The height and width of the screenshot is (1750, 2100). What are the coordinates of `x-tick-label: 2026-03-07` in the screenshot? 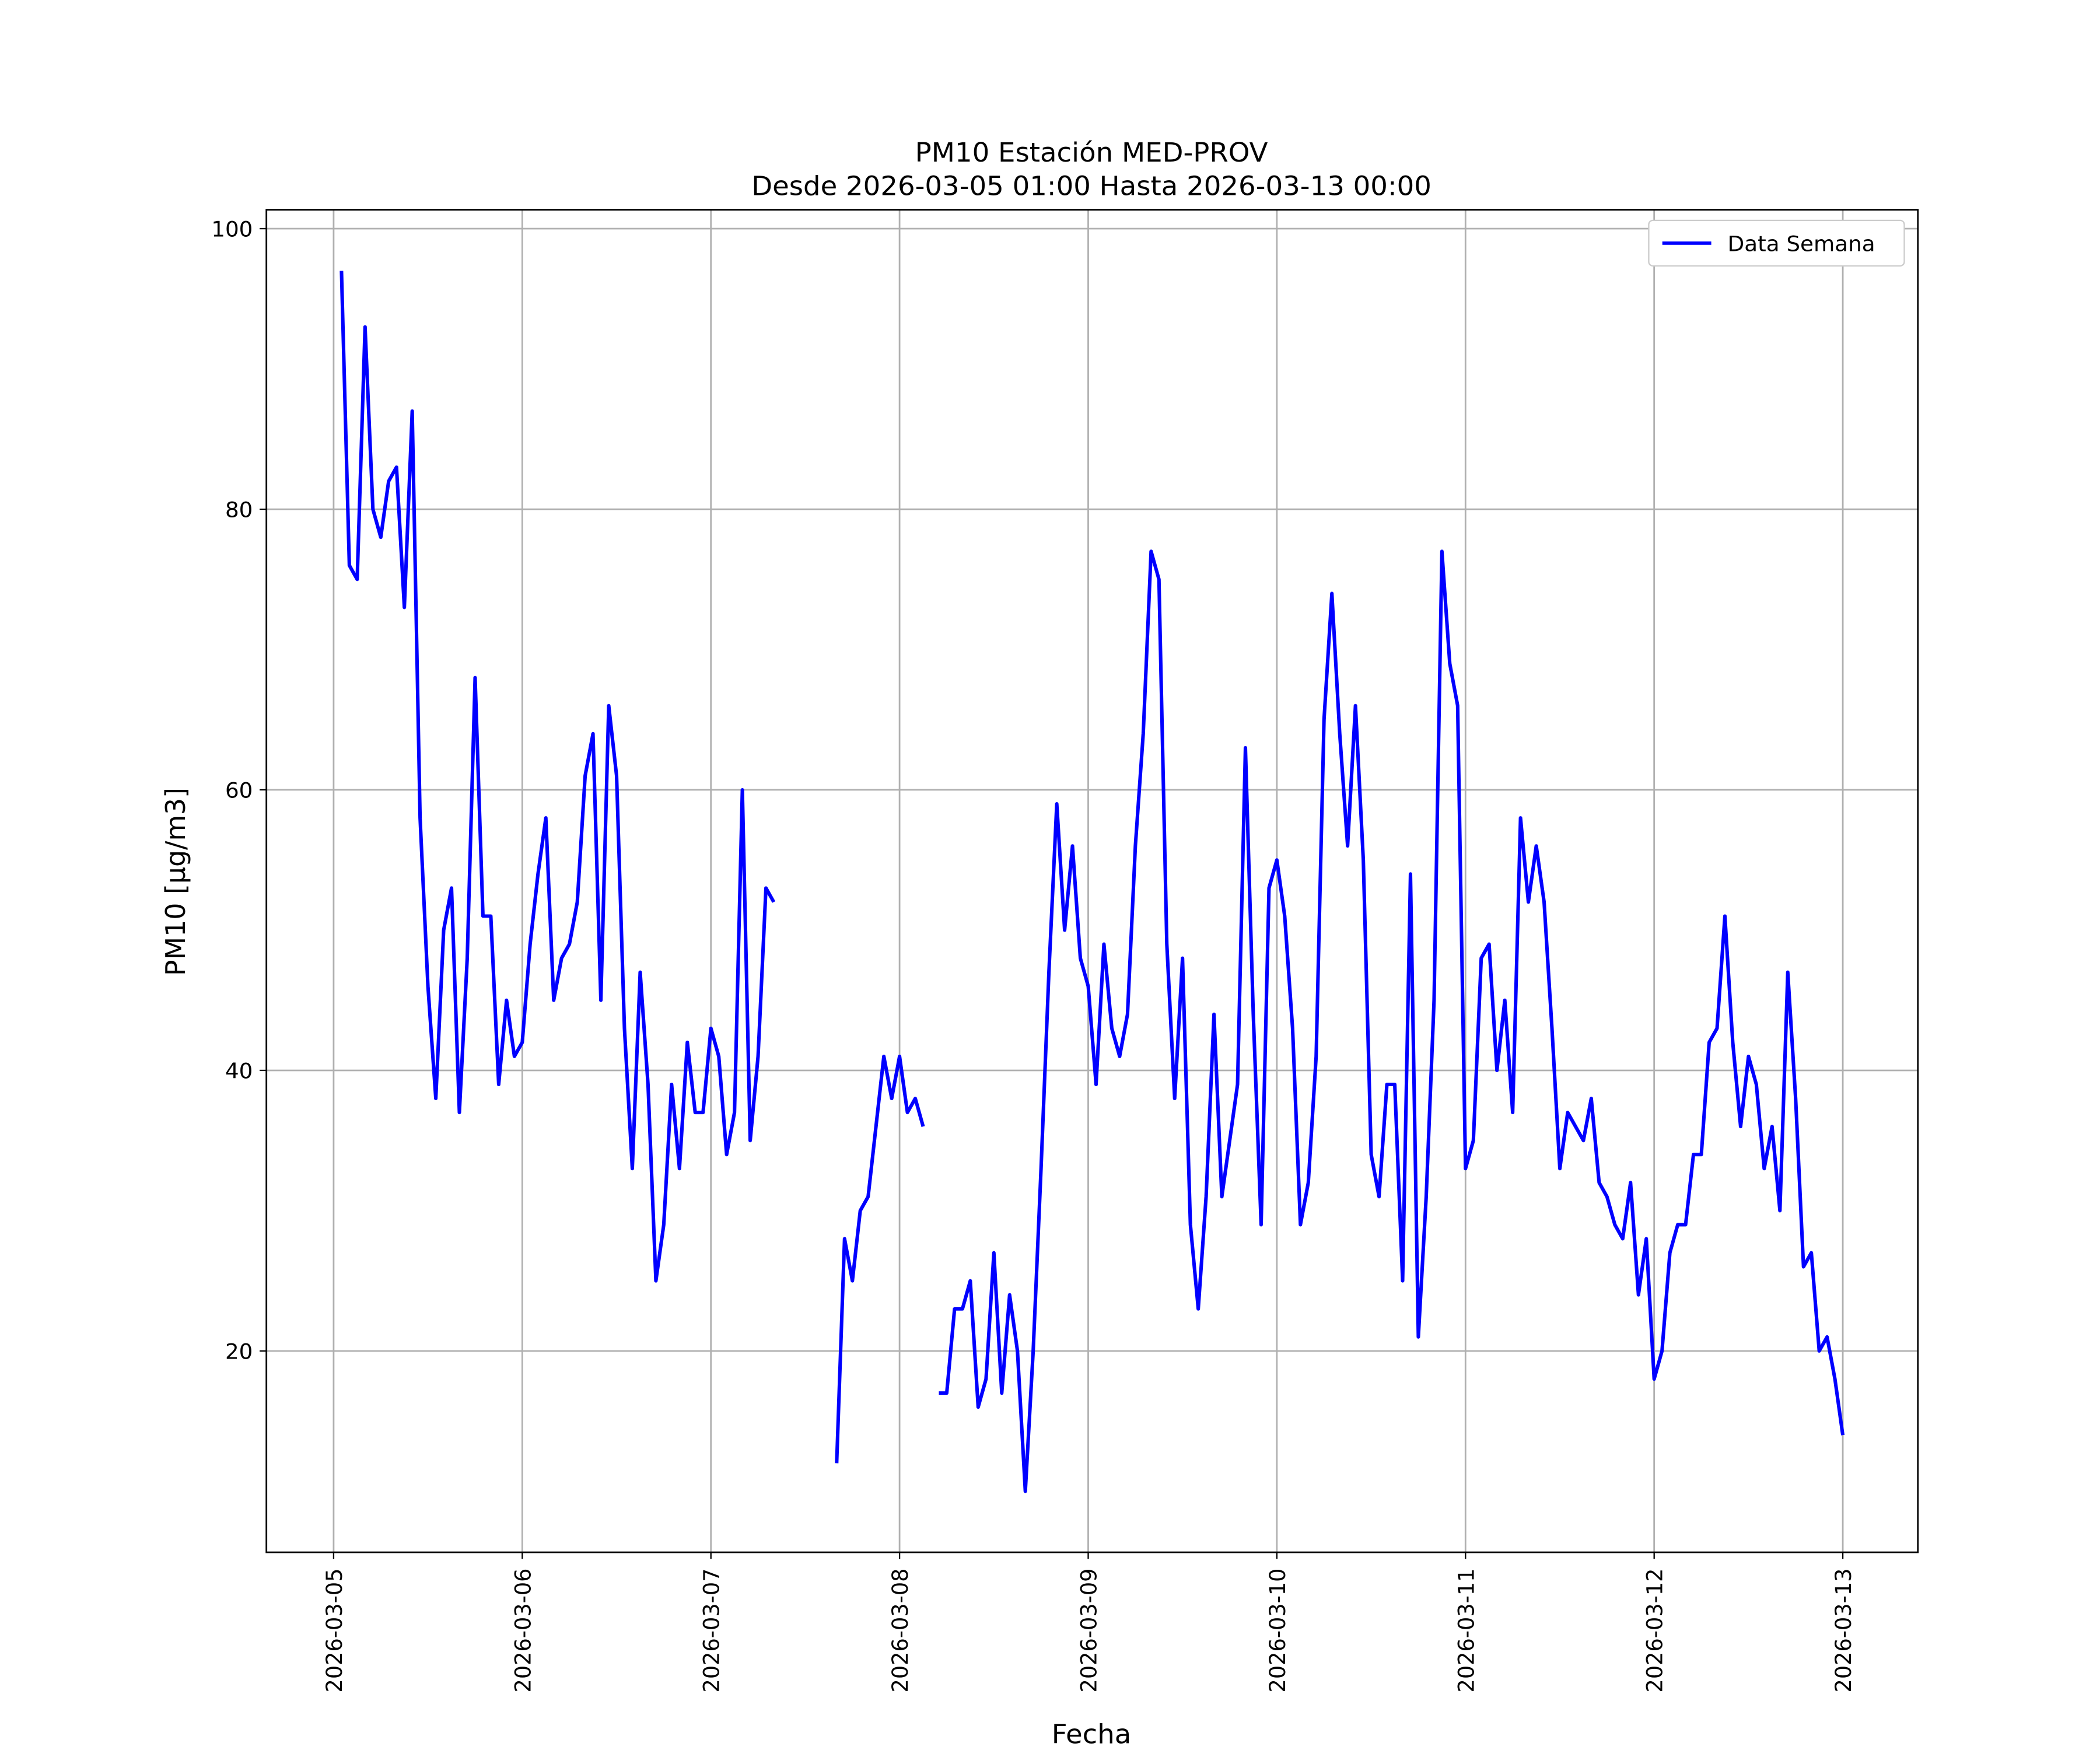 It's located at (711, 1631).